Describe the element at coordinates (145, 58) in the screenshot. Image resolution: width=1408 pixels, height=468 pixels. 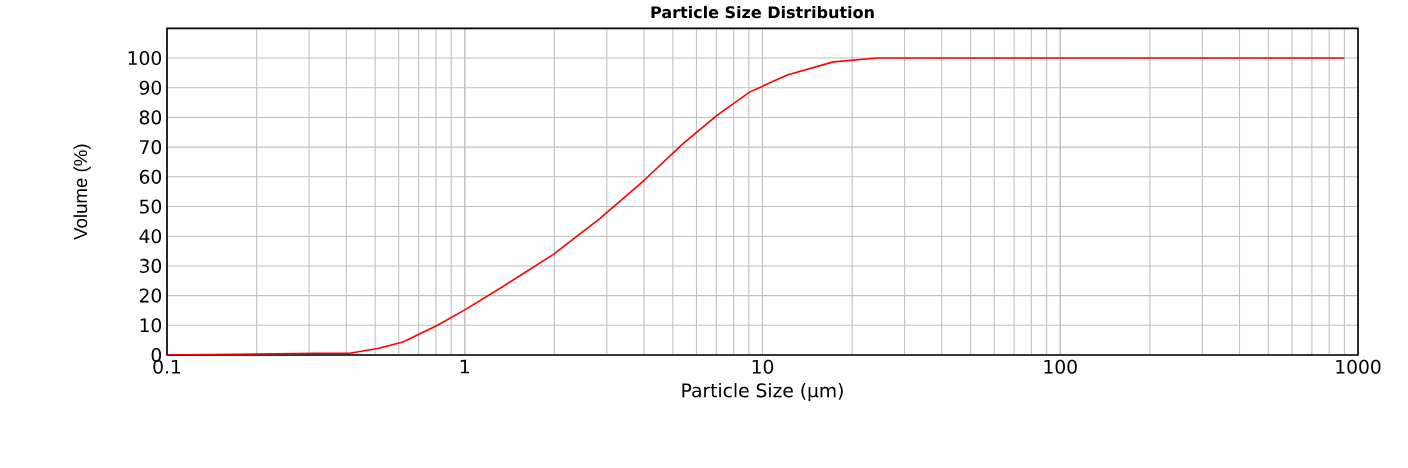
I see `y-tick-label: 100` at that location.